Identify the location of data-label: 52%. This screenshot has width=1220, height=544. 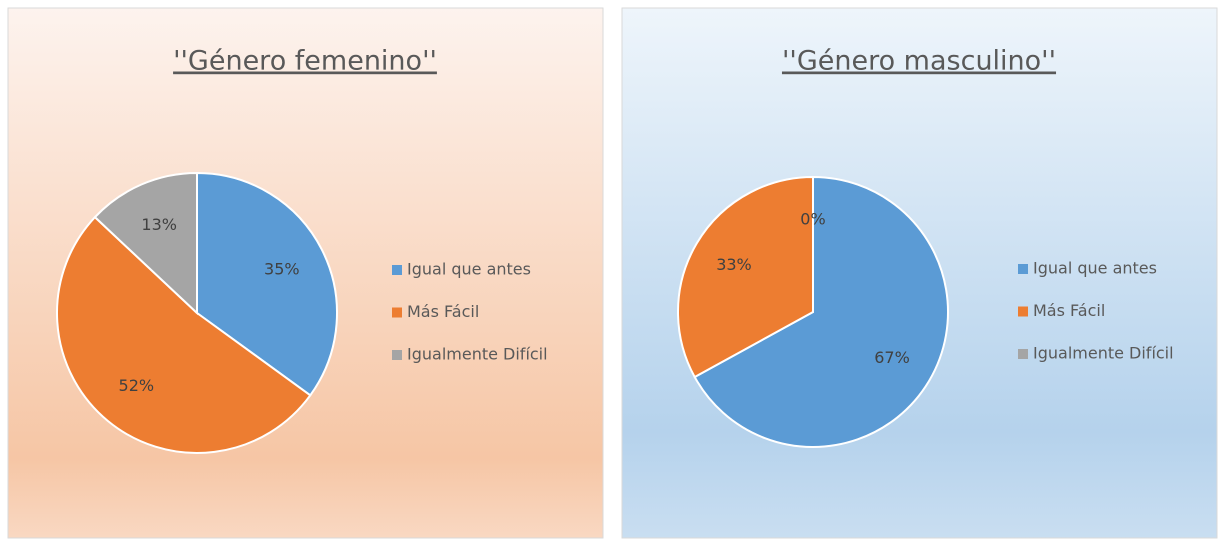
(137, 385).